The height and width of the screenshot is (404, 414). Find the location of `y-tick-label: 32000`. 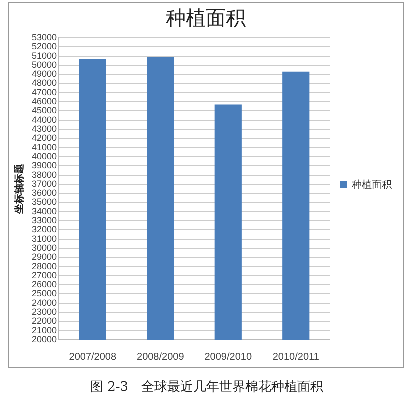

y-tick-label: 32000 is located at coordinates (45, 229).